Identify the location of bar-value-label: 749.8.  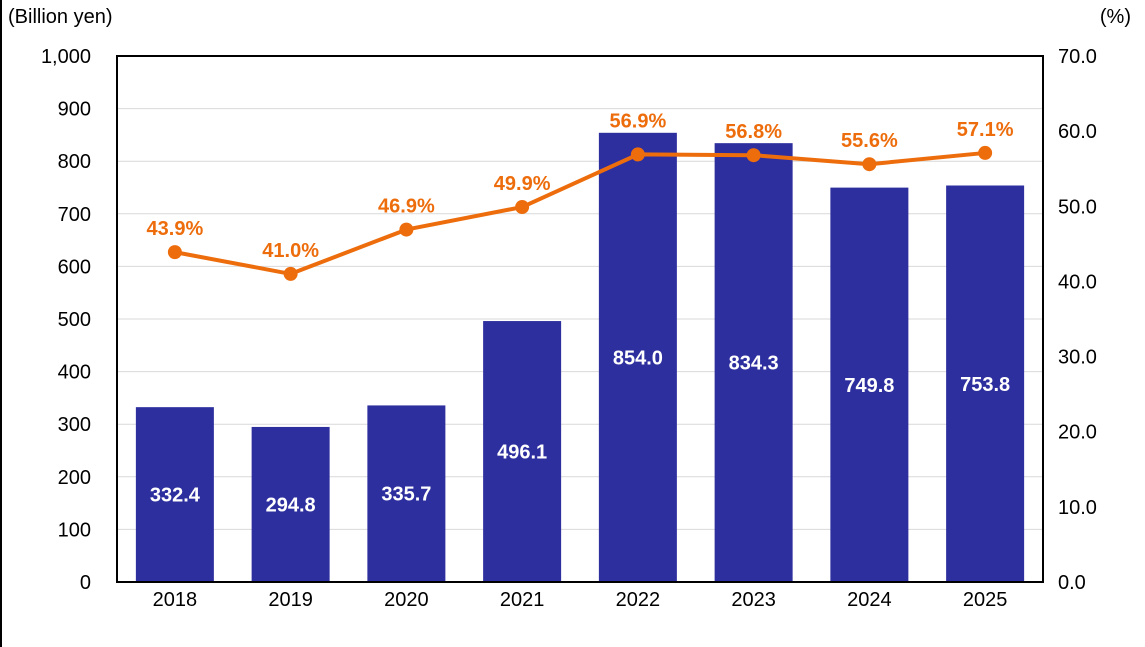
(869, 386).